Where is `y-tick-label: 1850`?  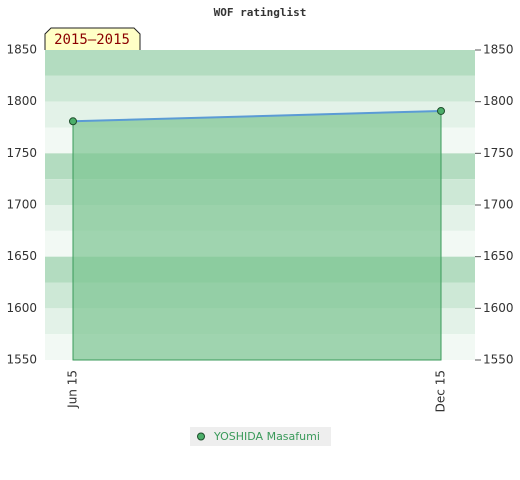 y-tick-label: 1850 is located at coordinates (21, 50).